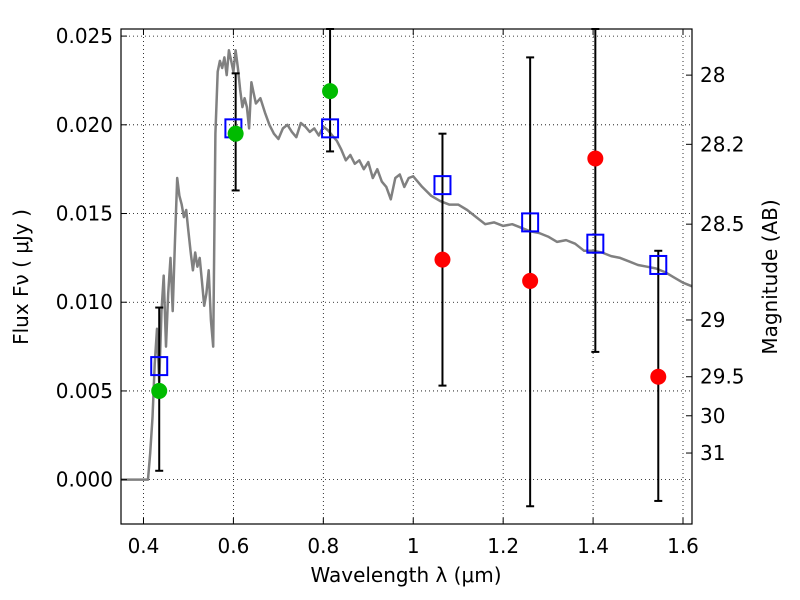  Describe the element at coordinates (323, 546) in the screenshot. I see `x-tick-label: 0.8` at that location.